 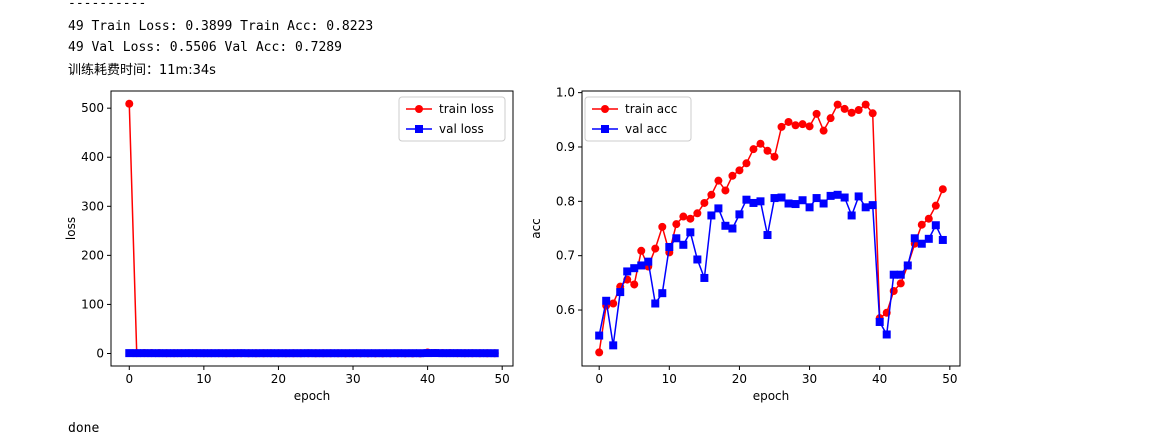 I want to click on output-line-training-time: 训练耗费时间：11m:34s, so click(x=142, y=70).